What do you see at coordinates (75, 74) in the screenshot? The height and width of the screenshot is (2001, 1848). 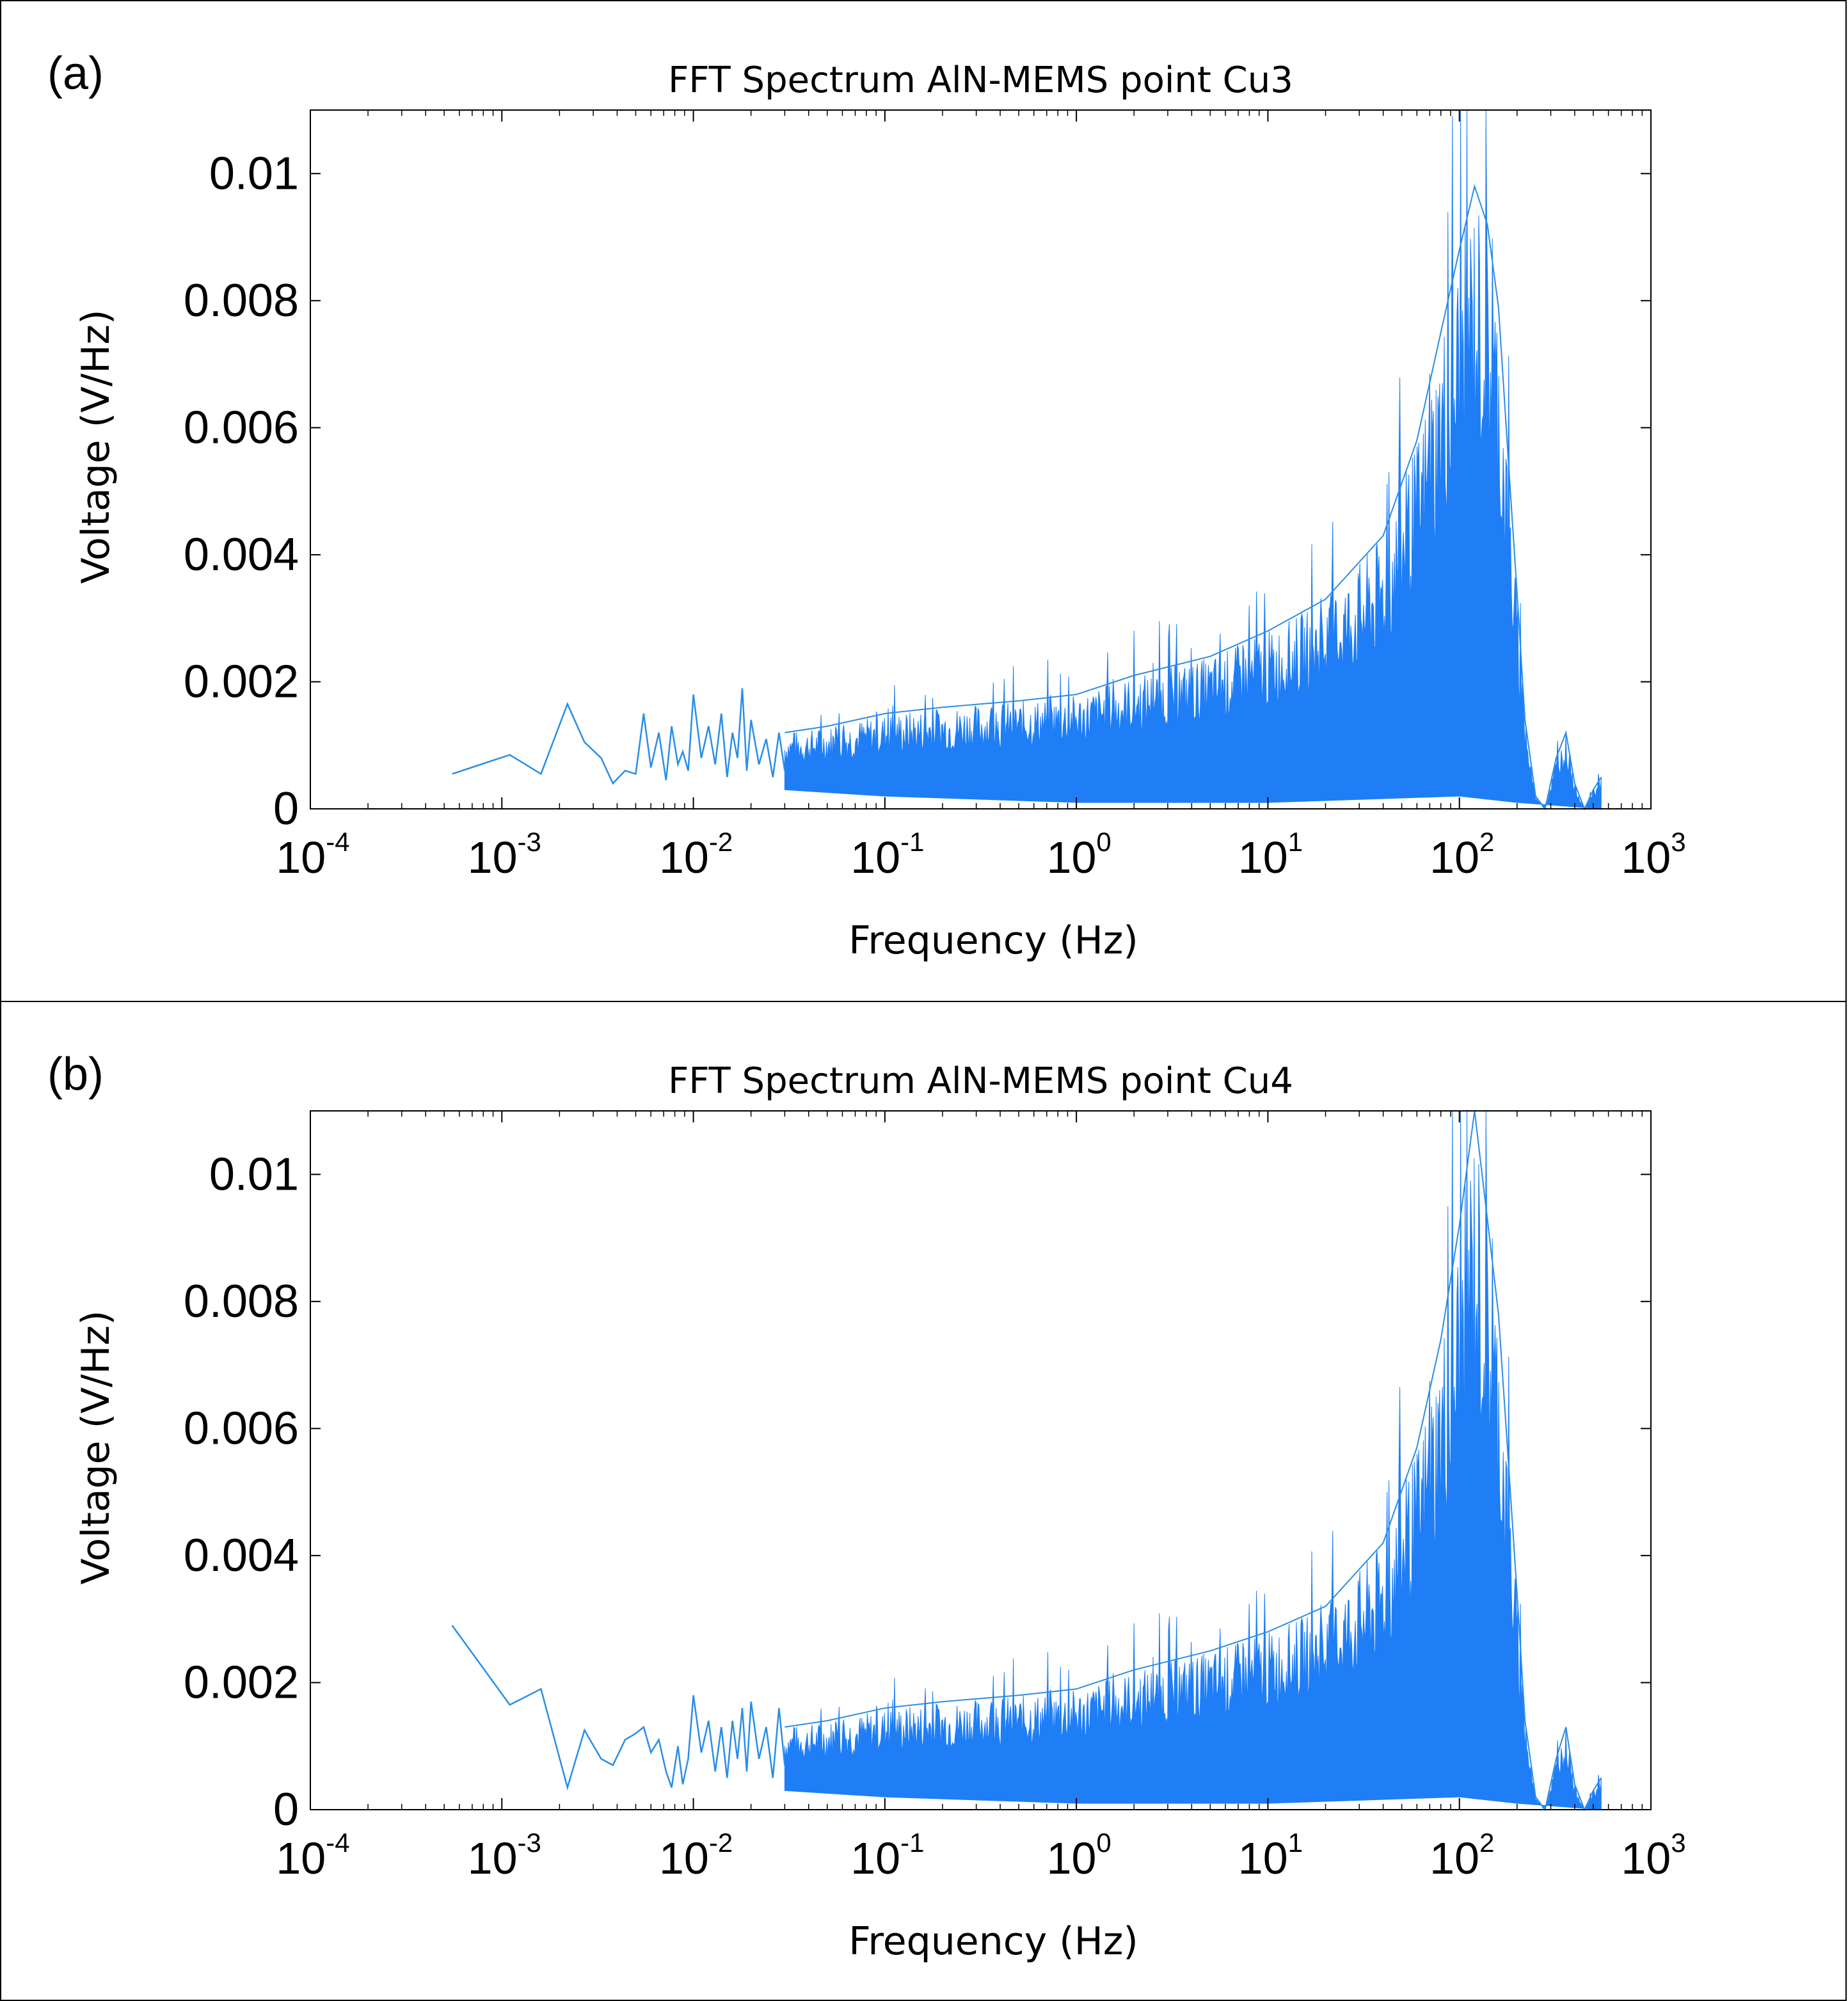 I see `panel-label: (a)` at bounding box center [75, 74].